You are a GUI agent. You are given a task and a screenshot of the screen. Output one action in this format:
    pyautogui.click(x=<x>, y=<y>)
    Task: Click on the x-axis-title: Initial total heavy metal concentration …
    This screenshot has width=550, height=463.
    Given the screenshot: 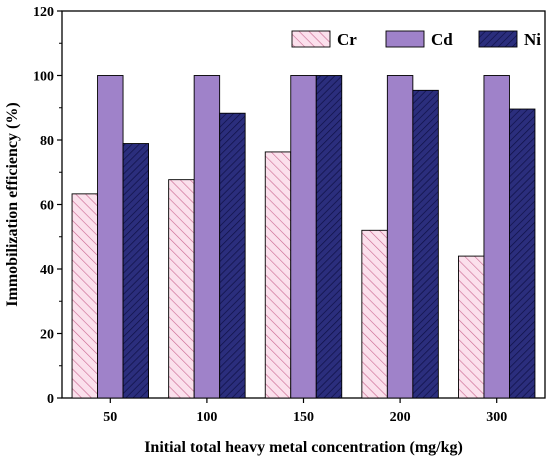 What is the action you would take?
    pyautogui.click(x=303, y=447)
    